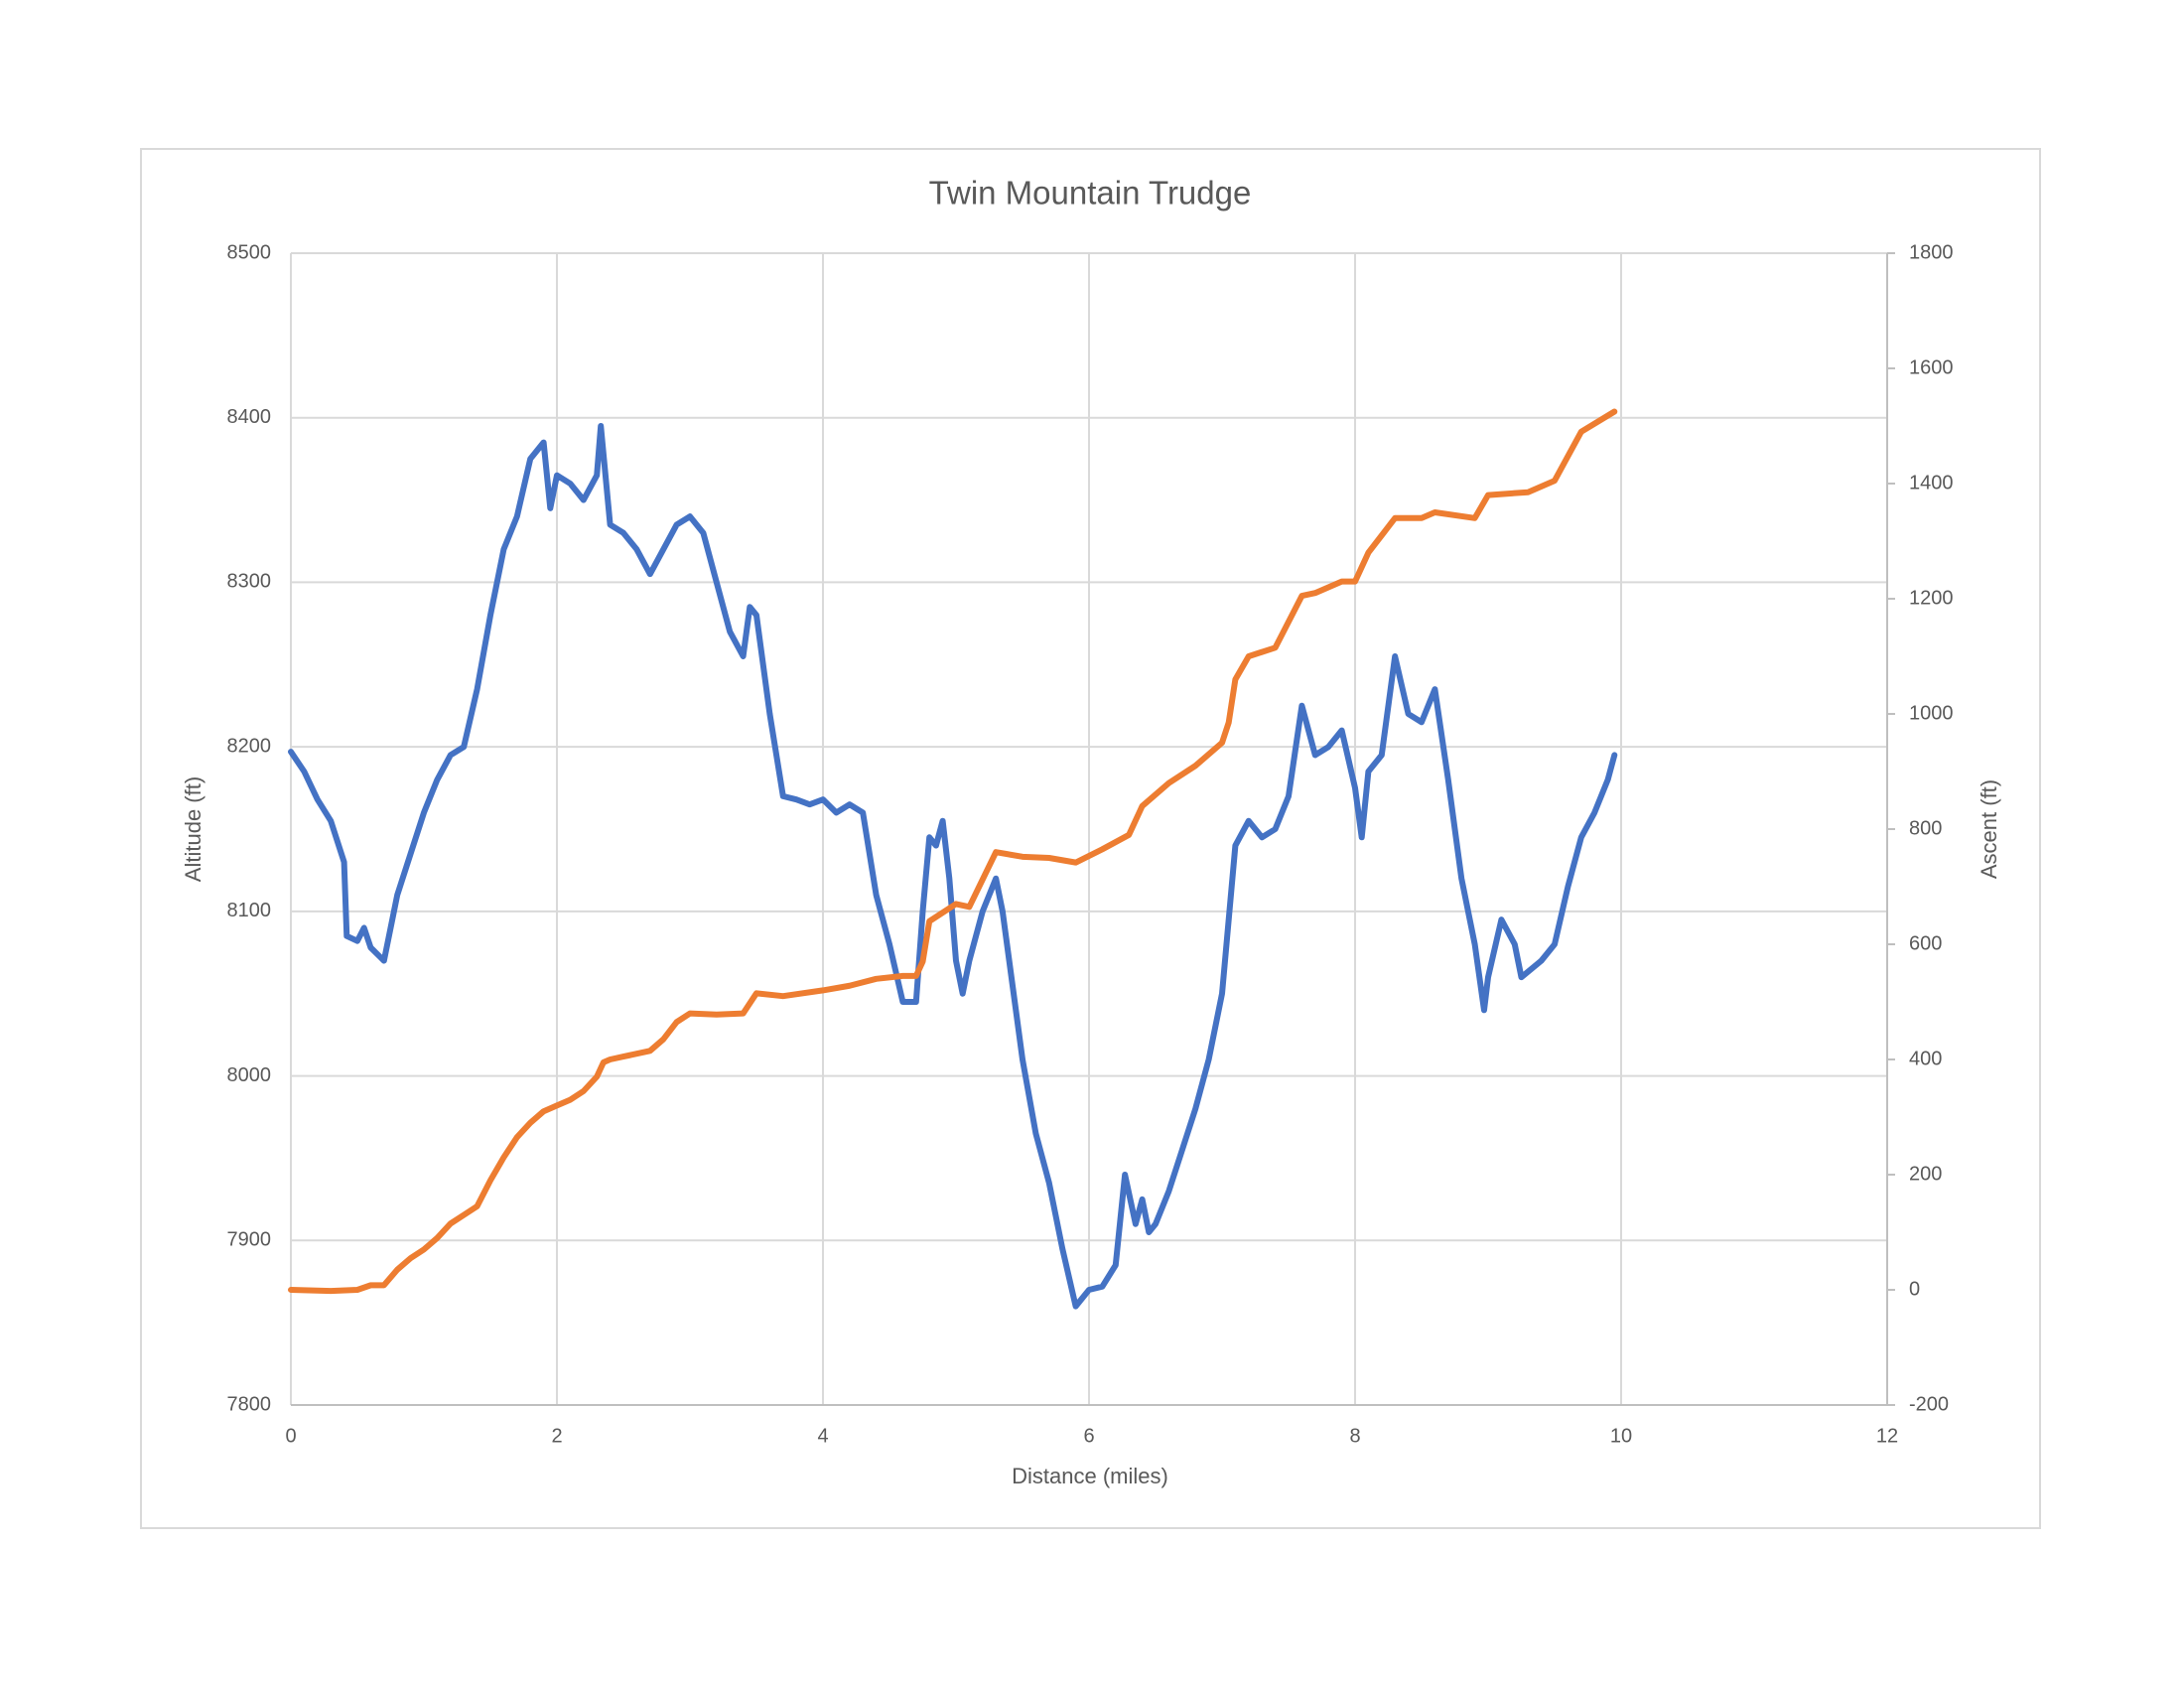  What do you see at coordinates (249, 1404) in the screenshot?
I see `y-tick-label: 7800` at bounding box center [249, 1404].